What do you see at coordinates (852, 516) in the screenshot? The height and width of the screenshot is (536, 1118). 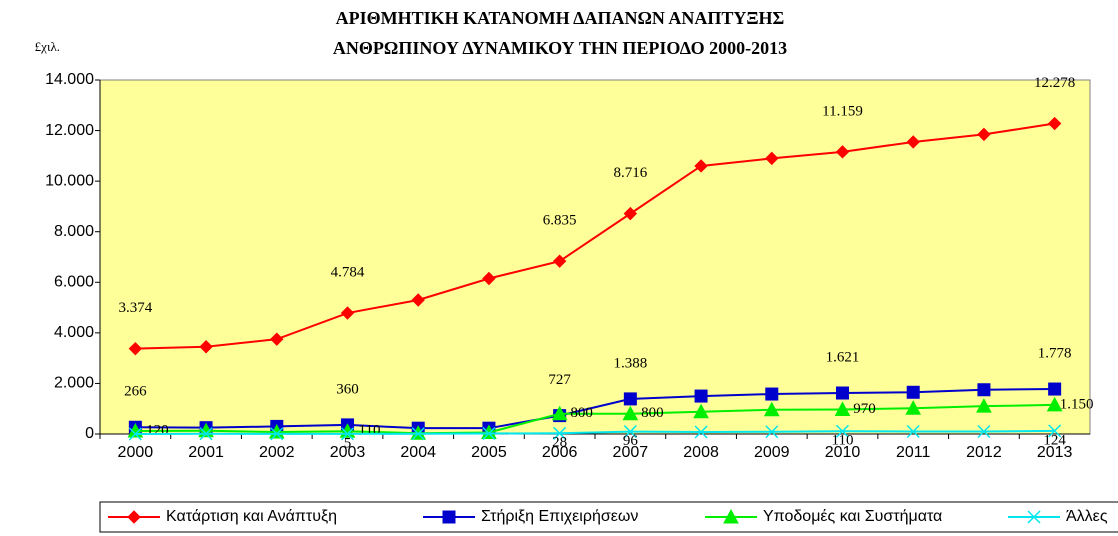 I see `legend-label: Υποδομές και Συστήματα` at bounding box center [852, 516].